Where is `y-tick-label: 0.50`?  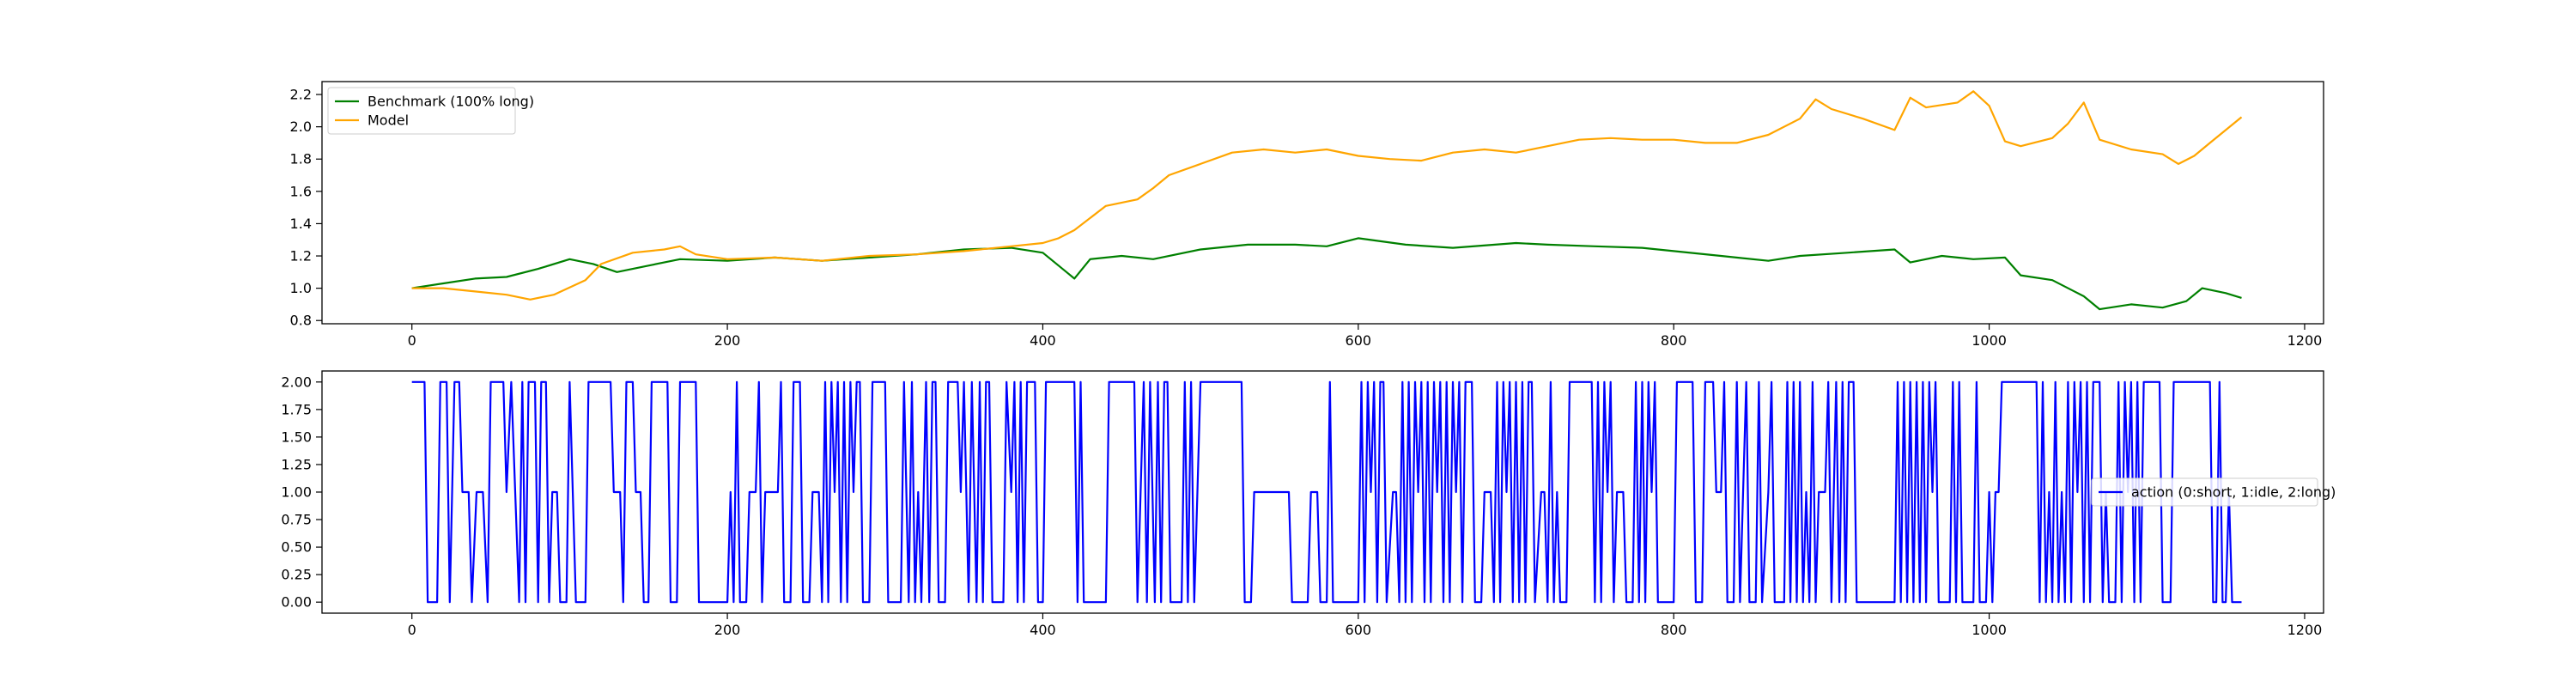 y-tick-label: 0.50 is located at coordinates (296, 547).